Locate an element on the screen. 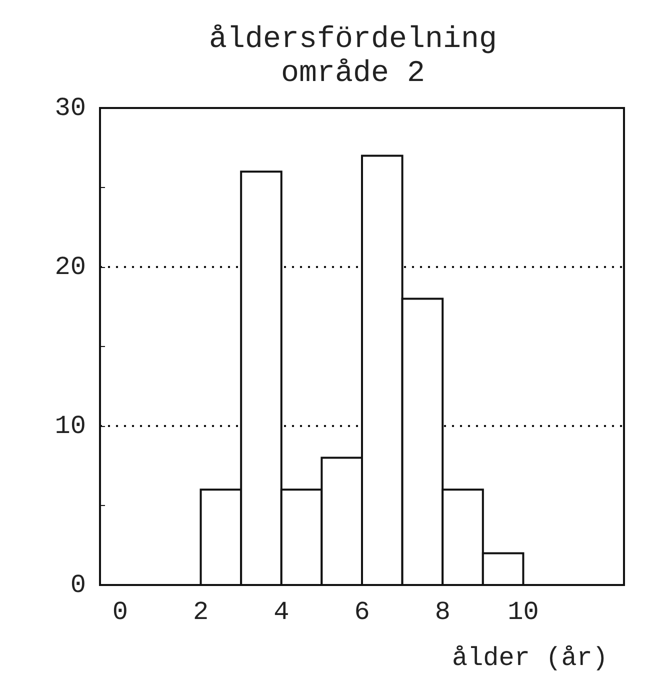 This screenshot has width=646, height=687. y-tick-label: 30 is located at coordinates (70, 108).